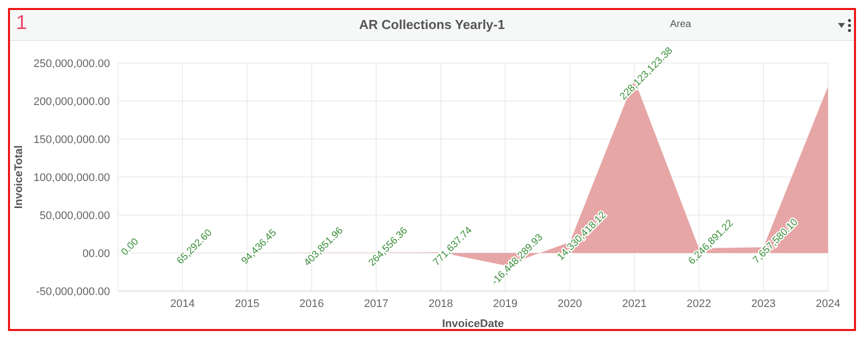 The width and height of the screenshot is (864, 339). What do you see at coordinates (828, 304) in the screenshot?
I see `x-tick-label: 2024` at bounding box center [828, 304].